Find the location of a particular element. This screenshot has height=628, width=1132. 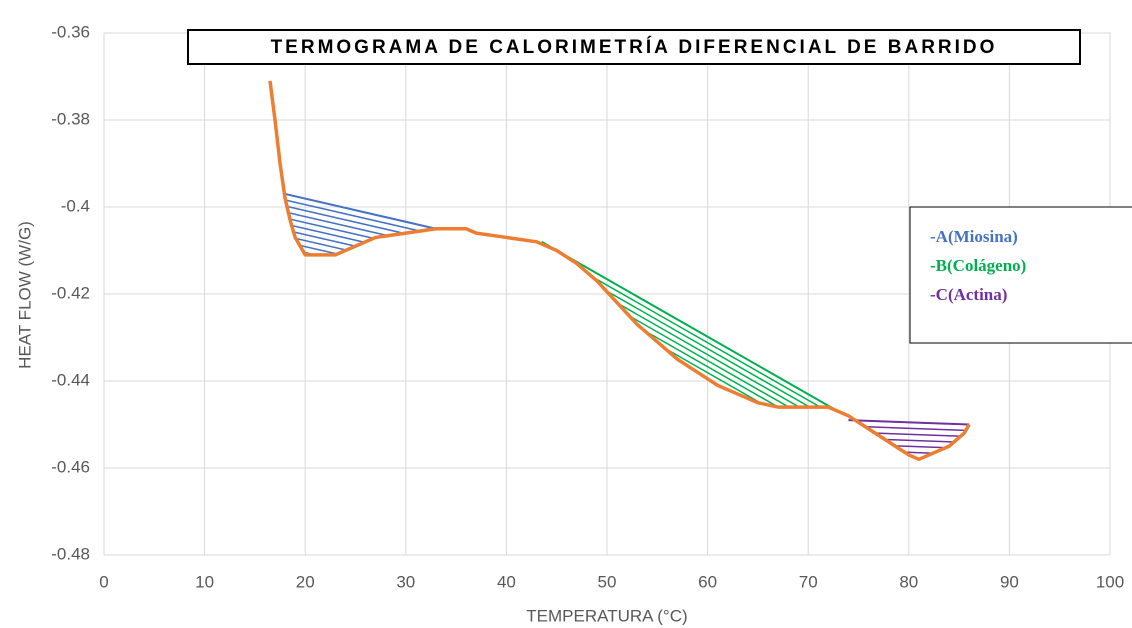

x-tick-label: 30 is located at coordinates (405, 581).